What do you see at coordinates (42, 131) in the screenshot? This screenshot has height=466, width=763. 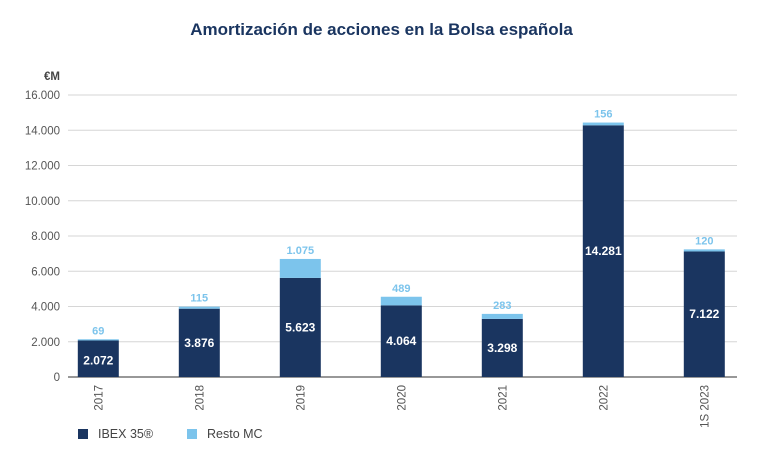 I see `y-tick-label: 14.000` at bounding box center [42, 131].